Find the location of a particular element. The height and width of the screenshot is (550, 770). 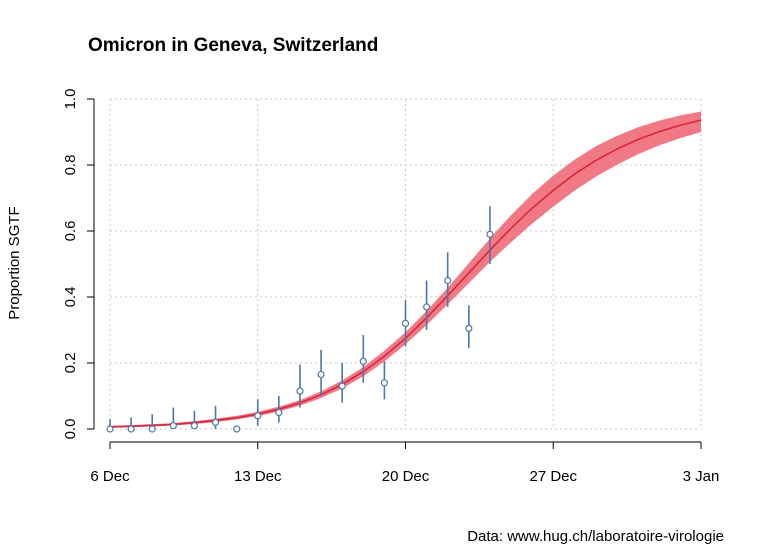

x-tick-label-1: 13 Dec is located at coordinates (258, 476).